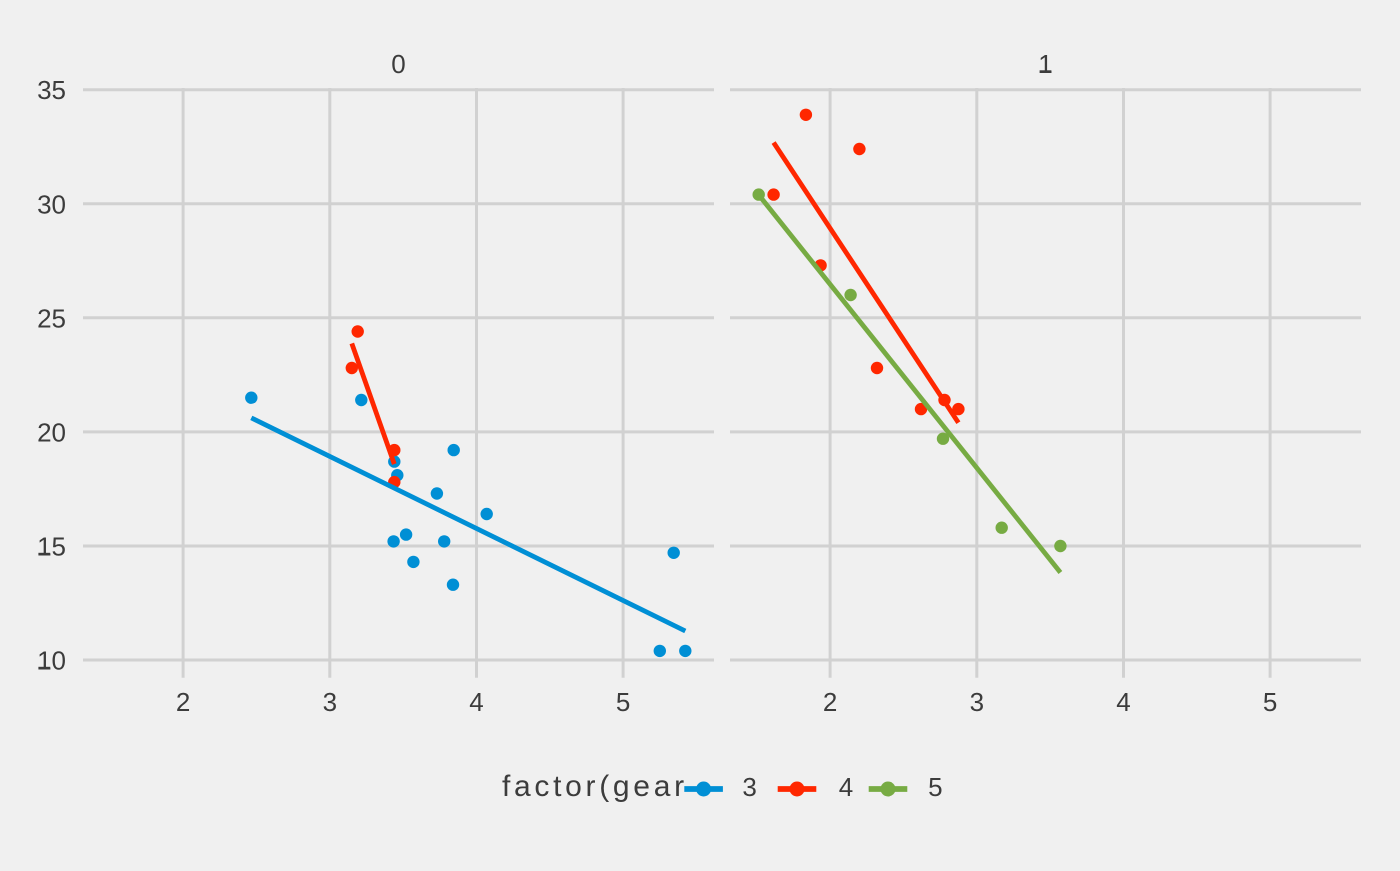 This screenshot has height=871, width=1400. Describe the element at coordinates (51, 318) in the screenshot. I see `svg-text: 25` at that location.